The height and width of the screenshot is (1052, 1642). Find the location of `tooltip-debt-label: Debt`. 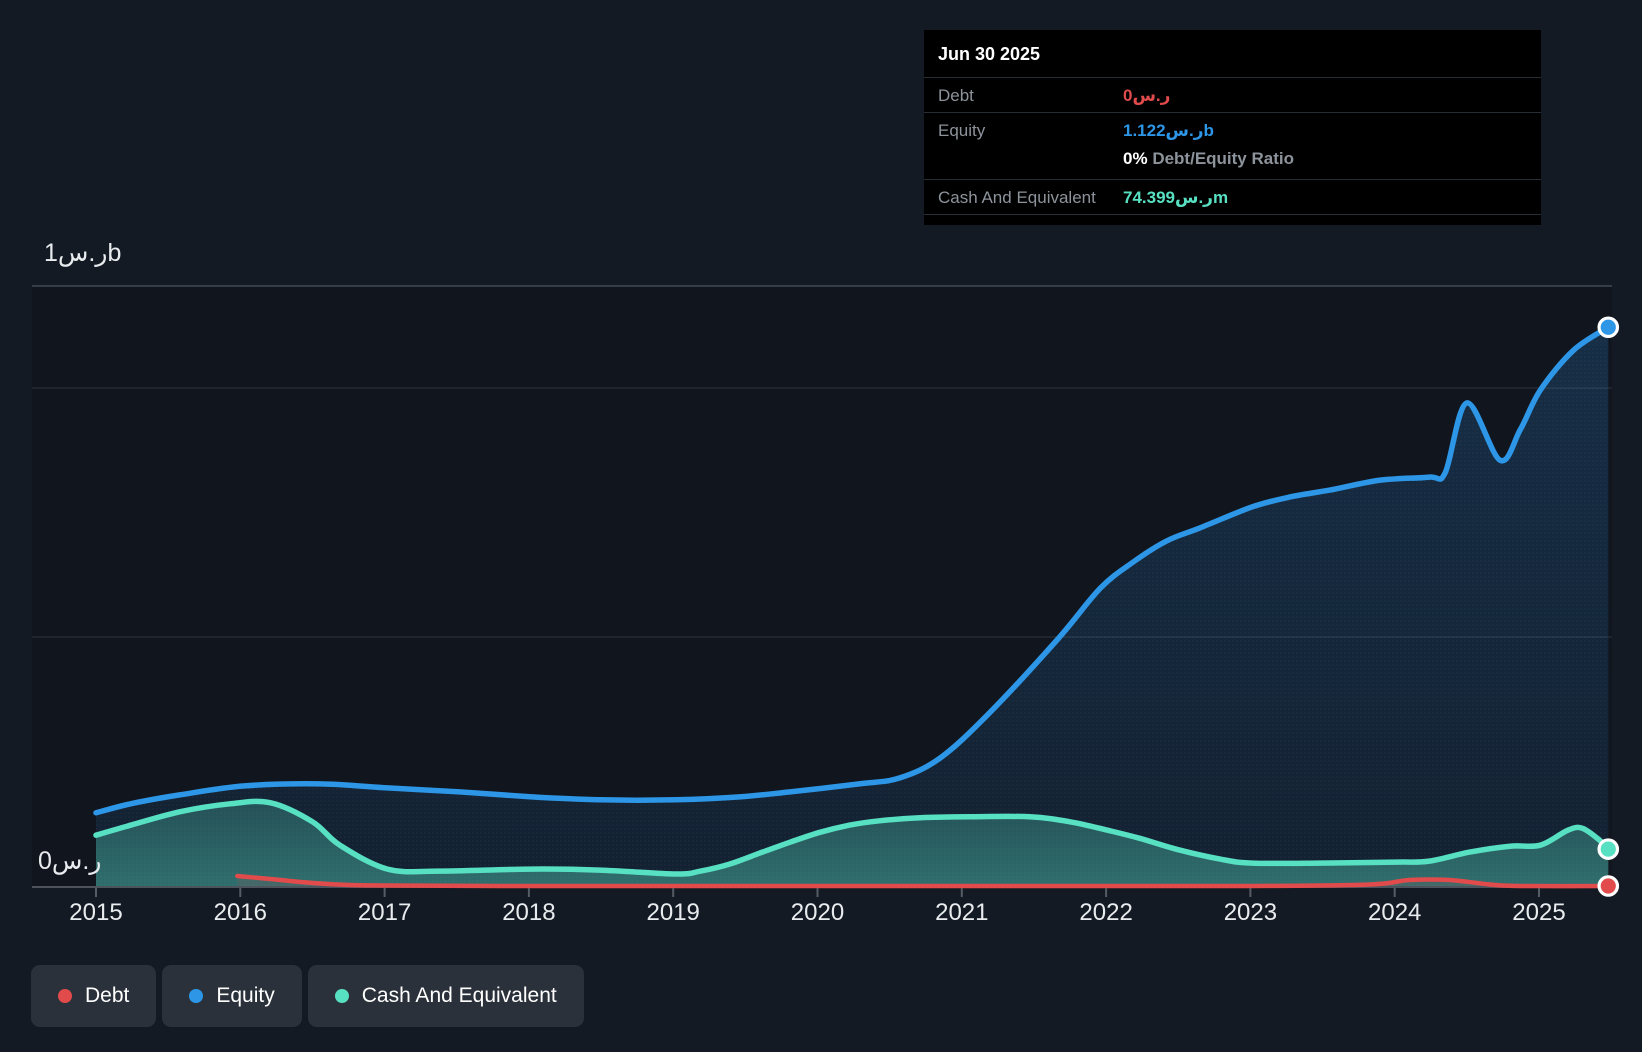

tooltip-debt-label: Debt is located at coordinates (956, 95).